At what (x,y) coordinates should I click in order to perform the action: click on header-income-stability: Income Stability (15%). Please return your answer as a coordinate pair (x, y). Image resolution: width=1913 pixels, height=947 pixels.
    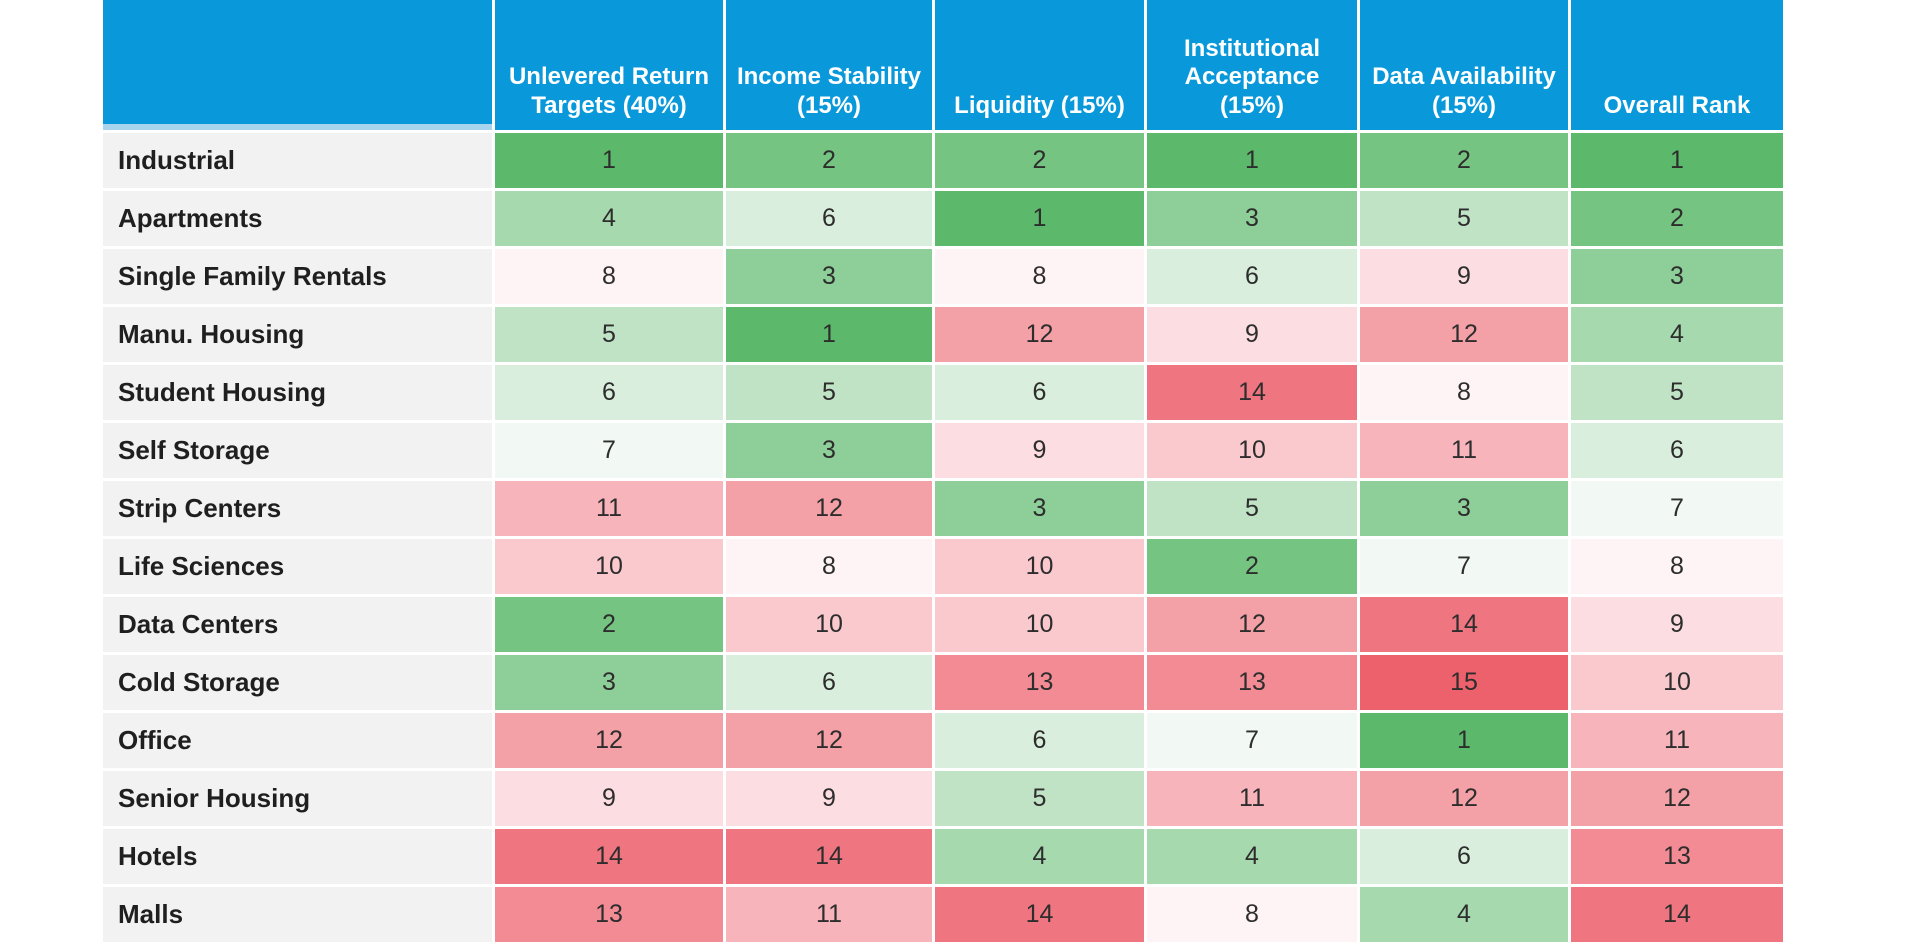
    Looking at the image, I should click on (829, 65).